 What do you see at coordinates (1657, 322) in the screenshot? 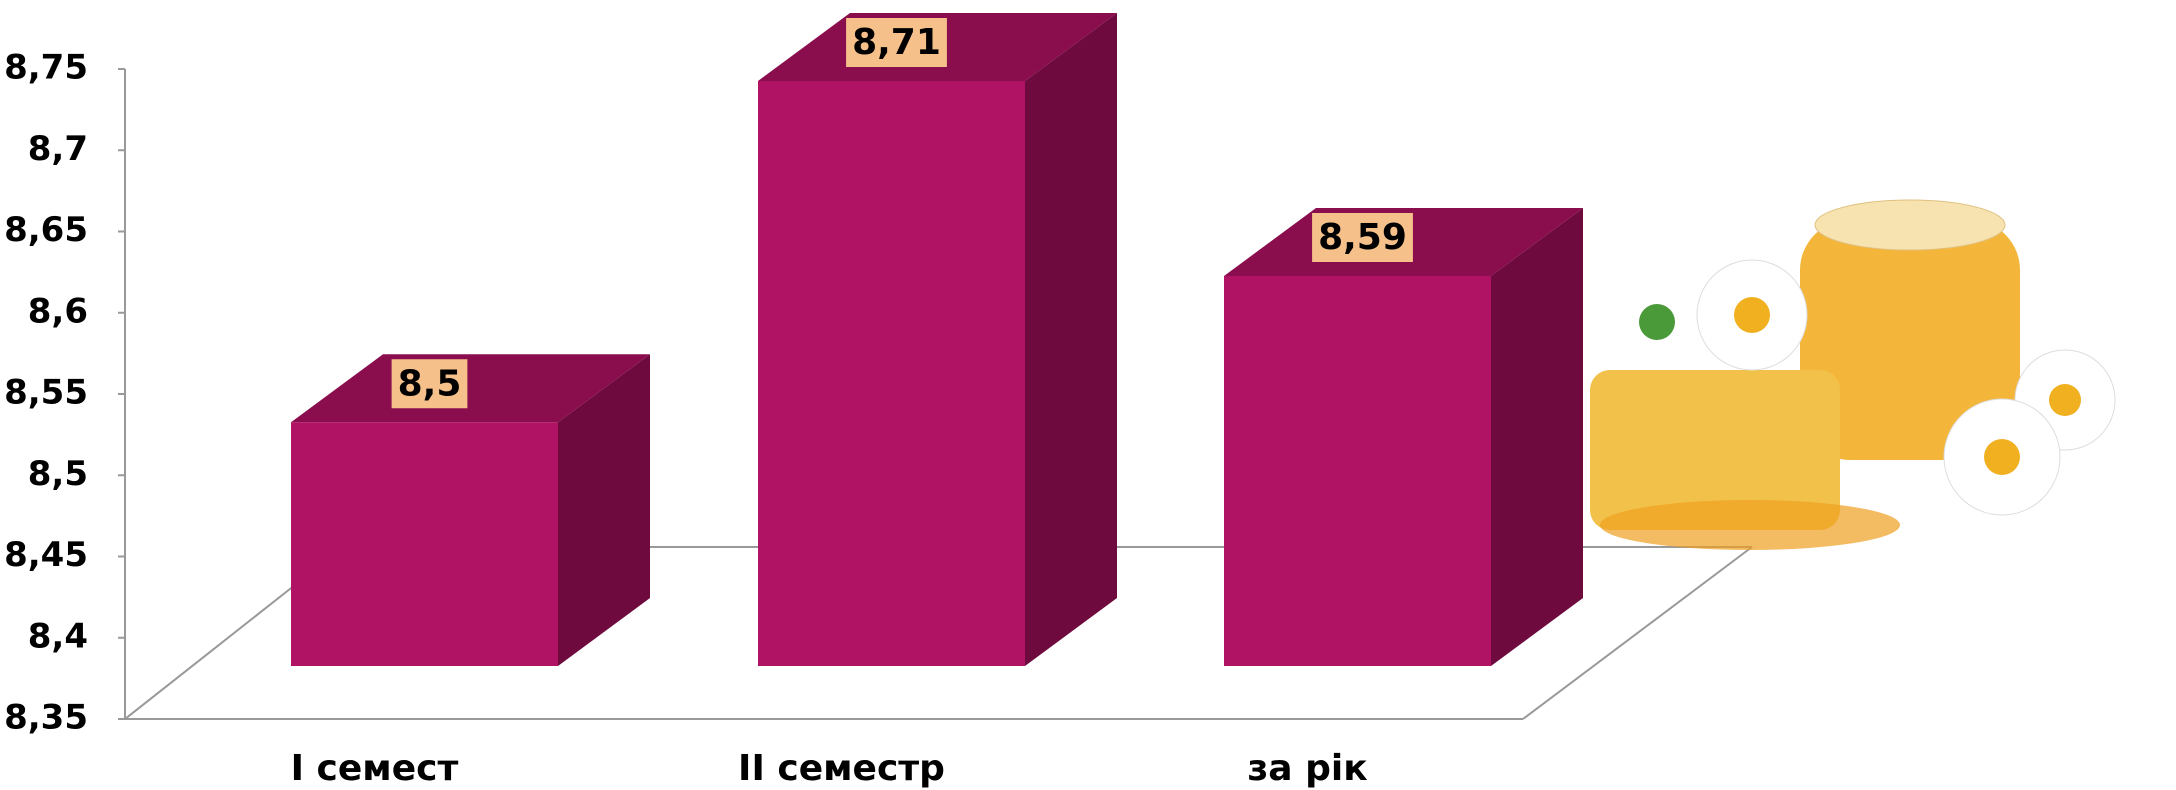
I see `bud` at bounding box center [1657, 322].